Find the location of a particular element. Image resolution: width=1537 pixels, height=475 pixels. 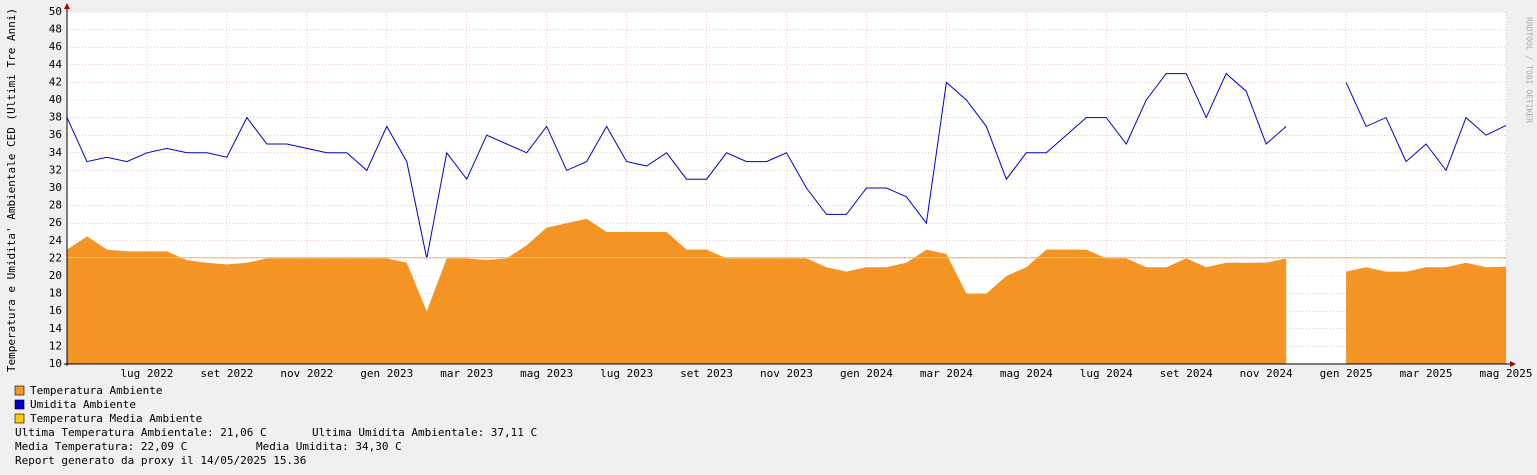

x-tick-label: lug 2022 is located at coordinates (146, 373).